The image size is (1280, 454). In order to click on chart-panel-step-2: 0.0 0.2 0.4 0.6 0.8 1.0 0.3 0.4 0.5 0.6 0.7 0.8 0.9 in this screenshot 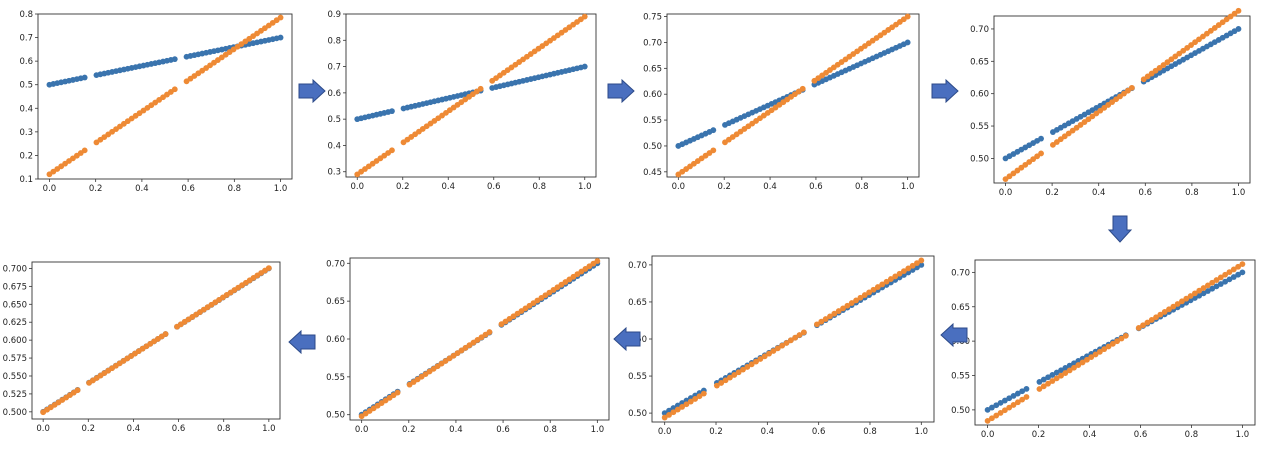, I will do `click(462, 101)`.